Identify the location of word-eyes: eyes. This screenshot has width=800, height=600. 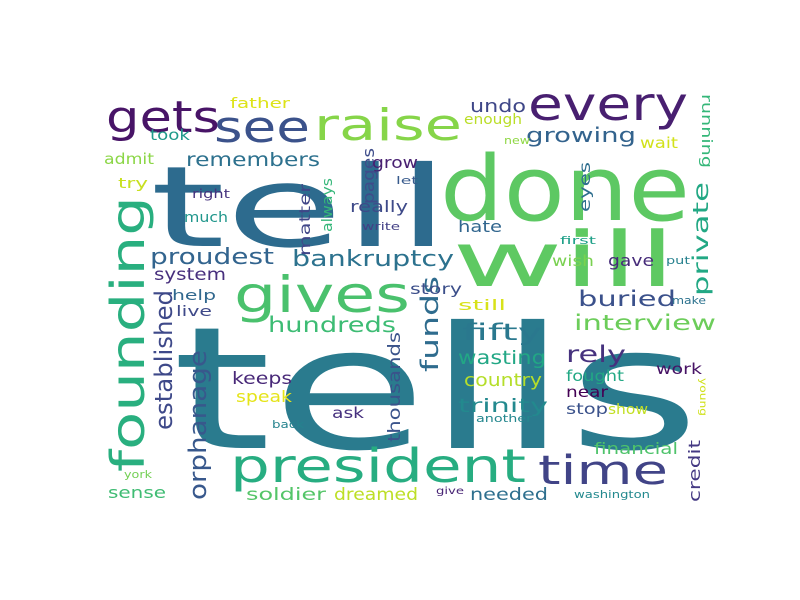
(585, 187).